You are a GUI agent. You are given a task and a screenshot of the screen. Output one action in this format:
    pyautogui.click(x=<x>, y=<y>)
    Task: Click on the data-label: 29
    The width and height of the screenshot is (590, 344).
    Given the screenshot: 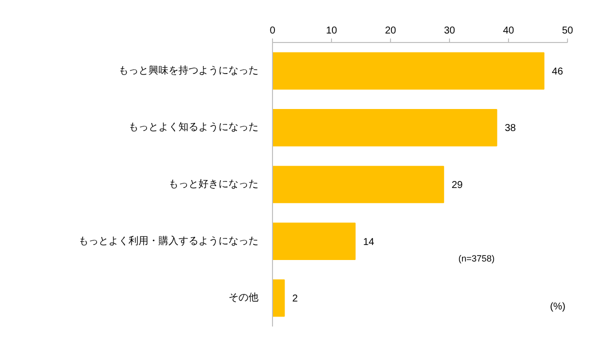 What is the action you would take?
    pyautogui.click(x=458, y=185)
    